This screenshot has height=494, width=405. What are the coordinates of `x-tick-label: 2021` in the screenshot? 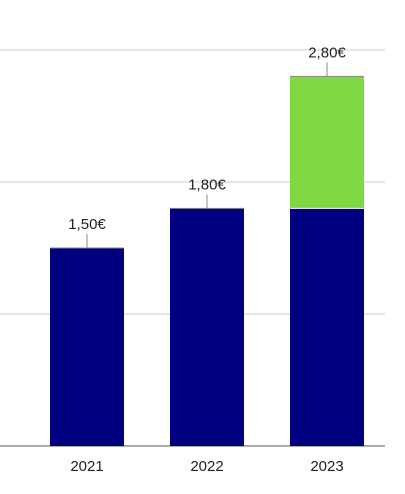 It's located at (86, 466).